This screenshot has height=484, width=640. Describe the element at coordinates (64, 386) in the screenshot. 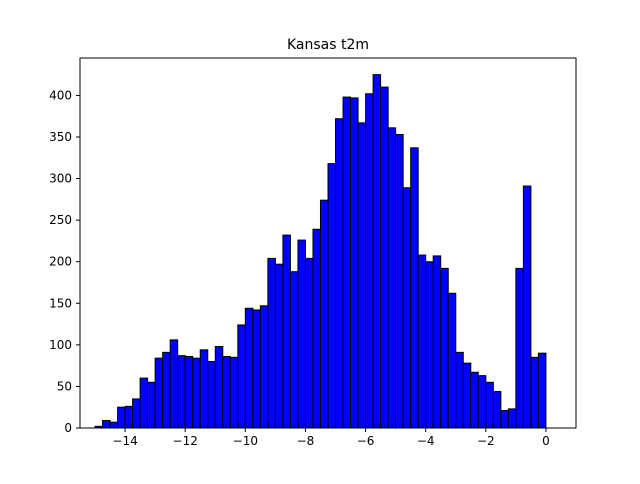

I see `y-tick-label: 50` at that location.